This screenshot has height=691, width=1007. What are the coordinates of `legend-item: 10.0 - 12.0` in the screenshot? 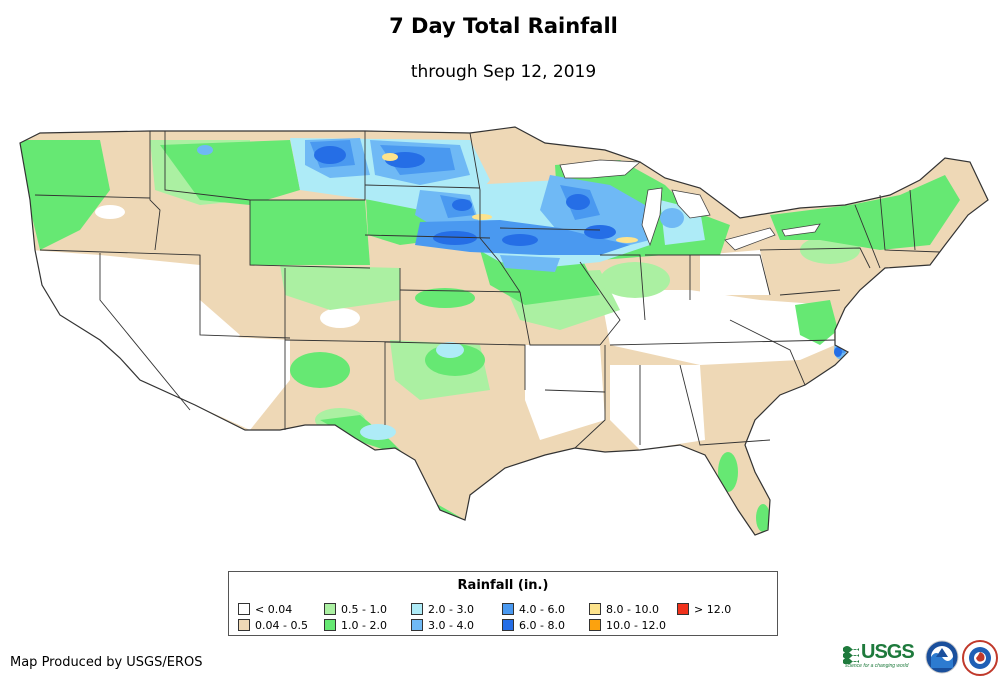 It's located at (627, 625).